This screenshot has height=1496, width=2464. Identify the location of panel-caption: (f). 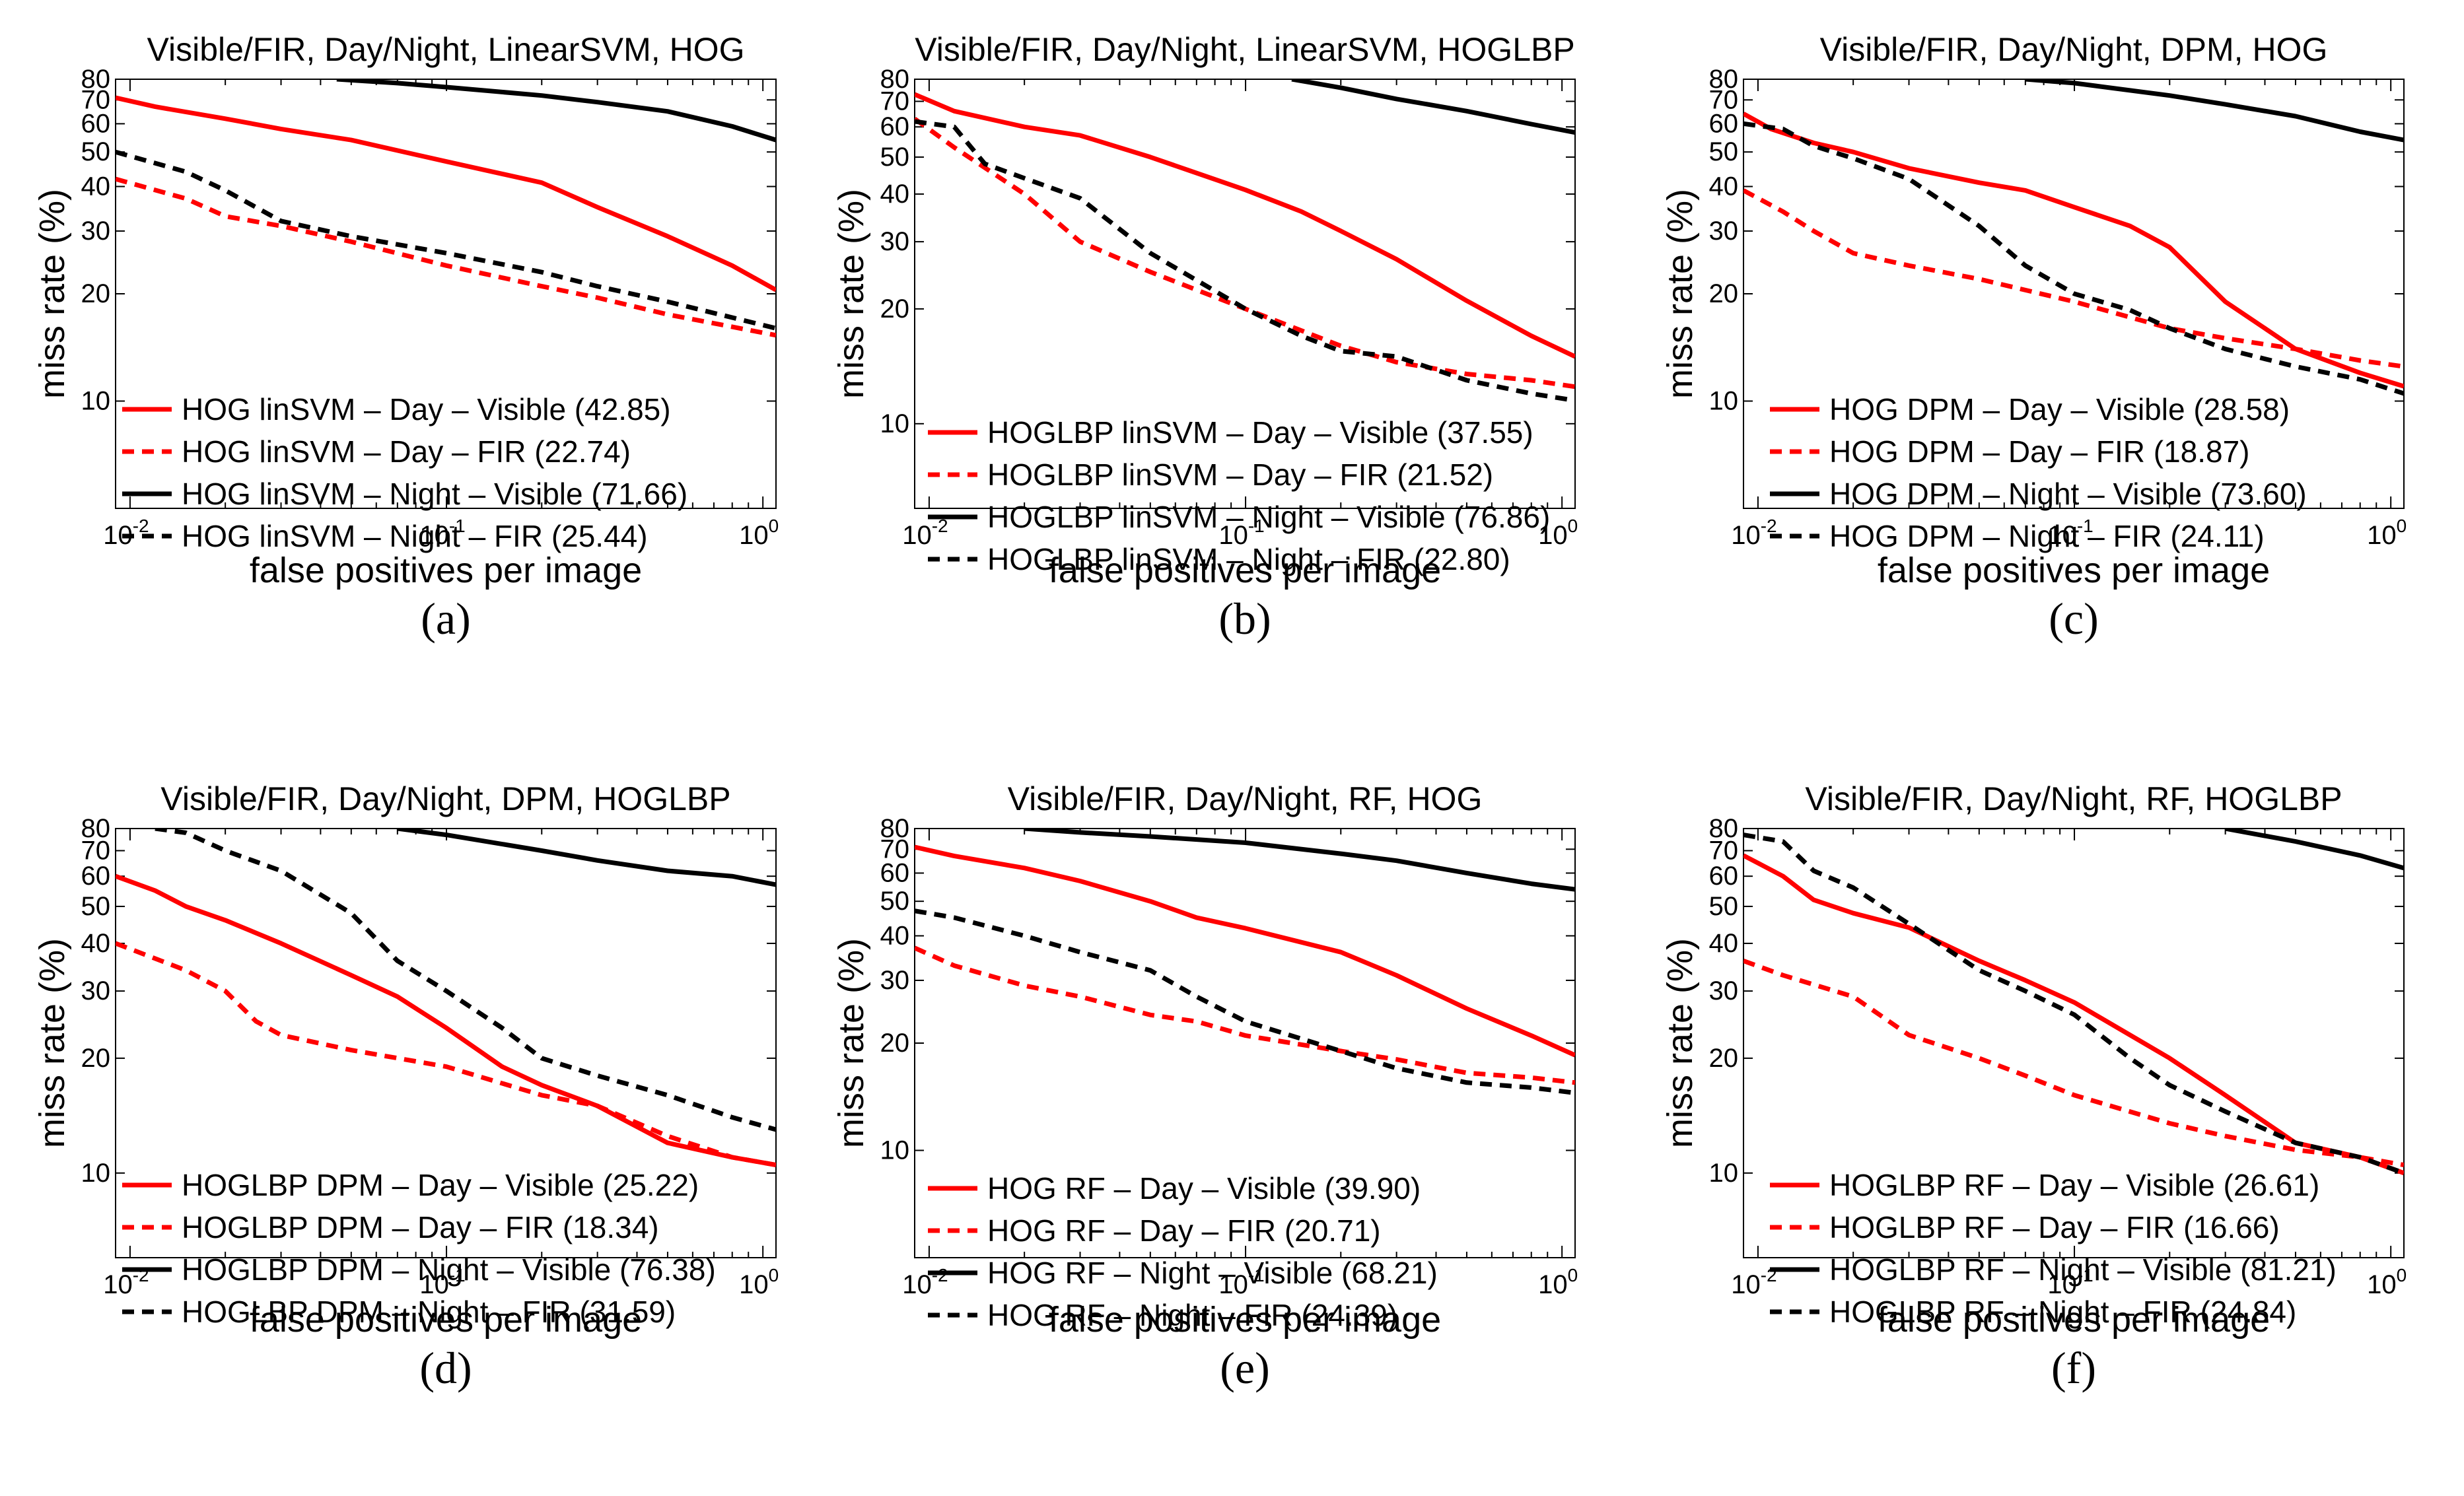
(2073, 1368).